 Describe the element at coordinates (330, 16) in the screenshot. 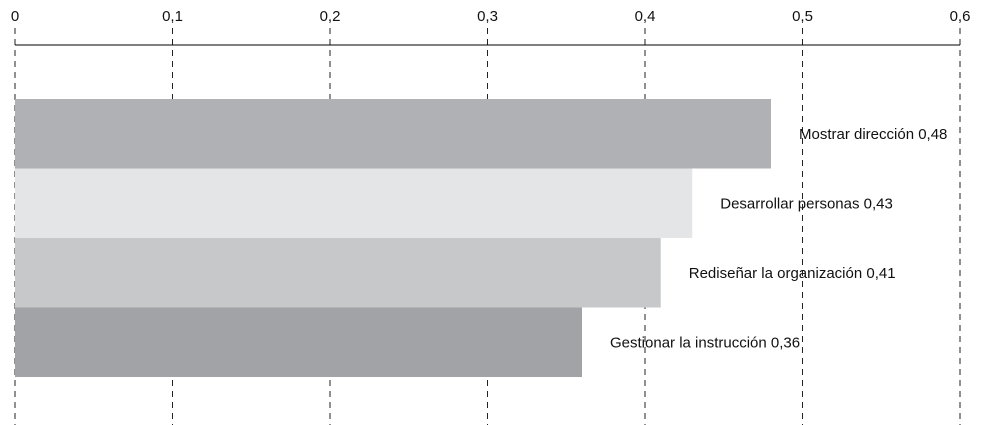

I see `x-tick-label: 0,2` at that location.